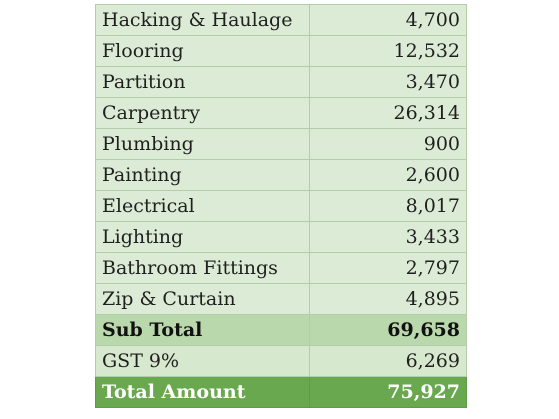 The height and width of the screenshot is (419, 559). I want to click on table-row: Painting 2,600, so click(281, 175).